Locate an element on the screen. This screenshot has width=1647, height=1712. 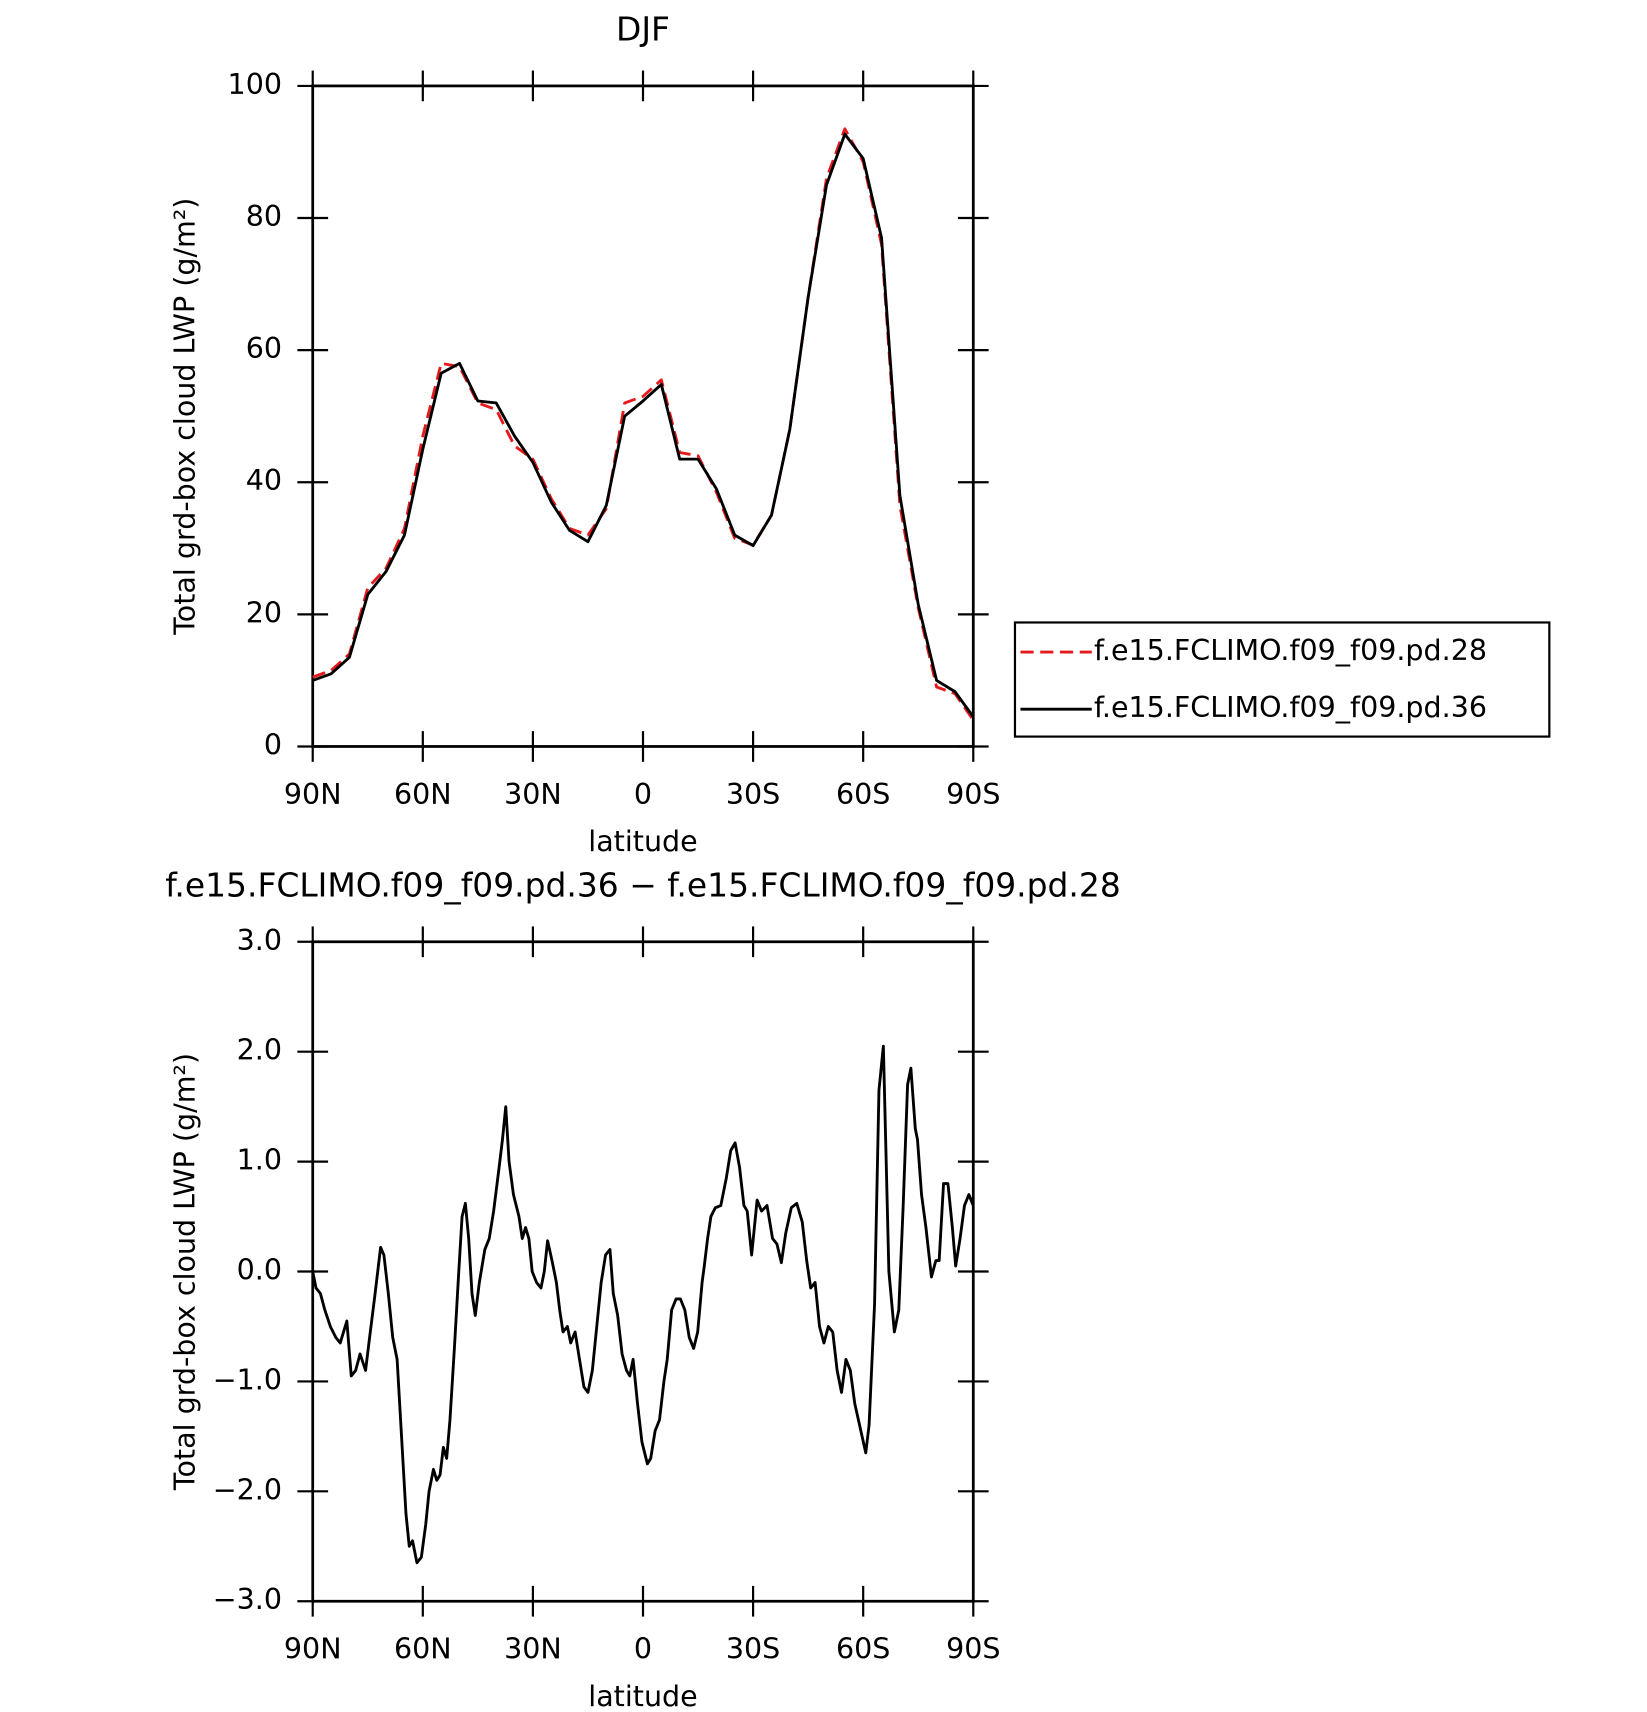
y-tick-label: −2.0 is located at coordinates (247, 1489).